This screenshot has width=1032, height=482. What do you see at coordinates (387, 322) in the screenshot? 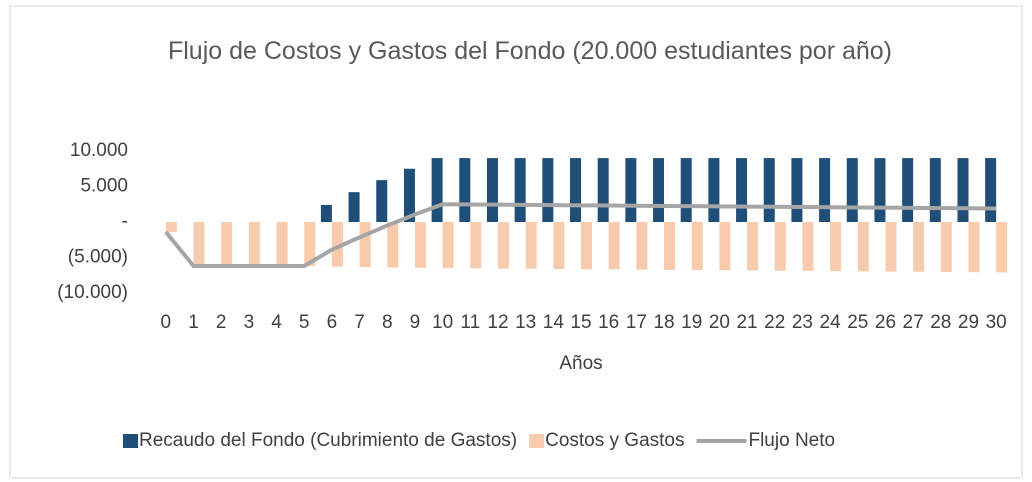
I see `x-tick-label: 8` at bounding box center [387, 322].